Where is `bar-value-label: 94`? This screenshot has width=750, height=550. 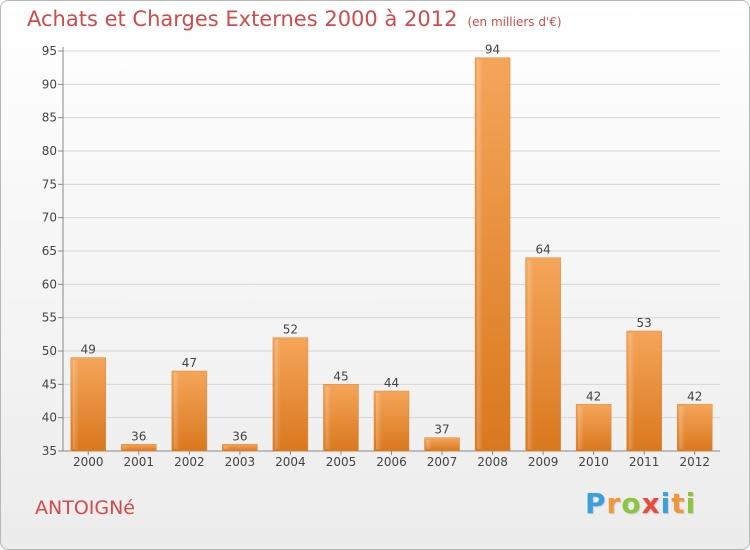
bar-value-label: 94 is located at coordinates (492, 50).